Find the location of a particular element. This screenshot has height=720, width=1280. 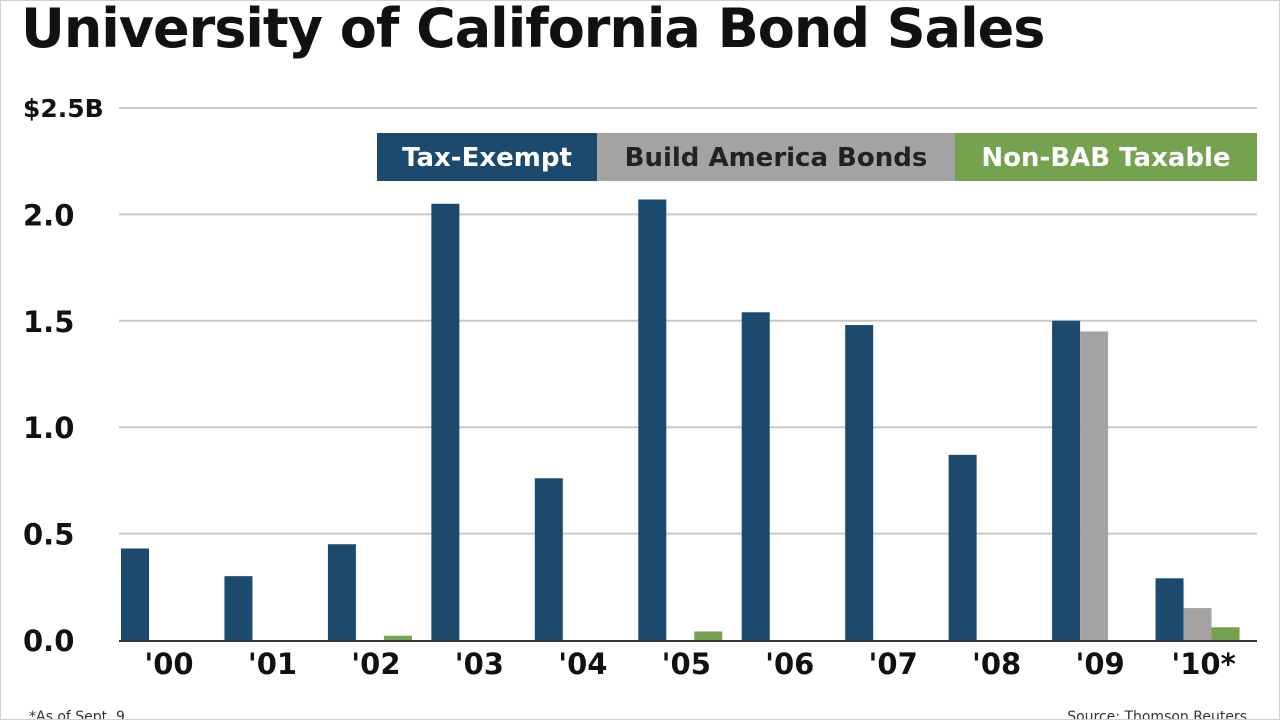

legend-label: Build America Bonds is located at coordinates (776, 158).